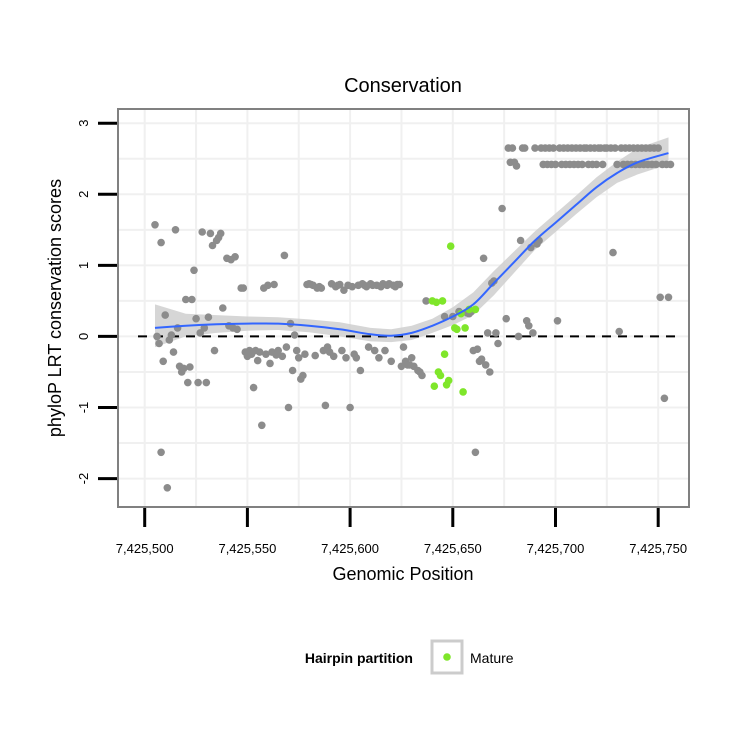 The image size is (750, 750). What do you see at coordinates (247, 548) in the screenshot?
I see `x-tick-label: 7,425,550` at bounding box center [247, 548].